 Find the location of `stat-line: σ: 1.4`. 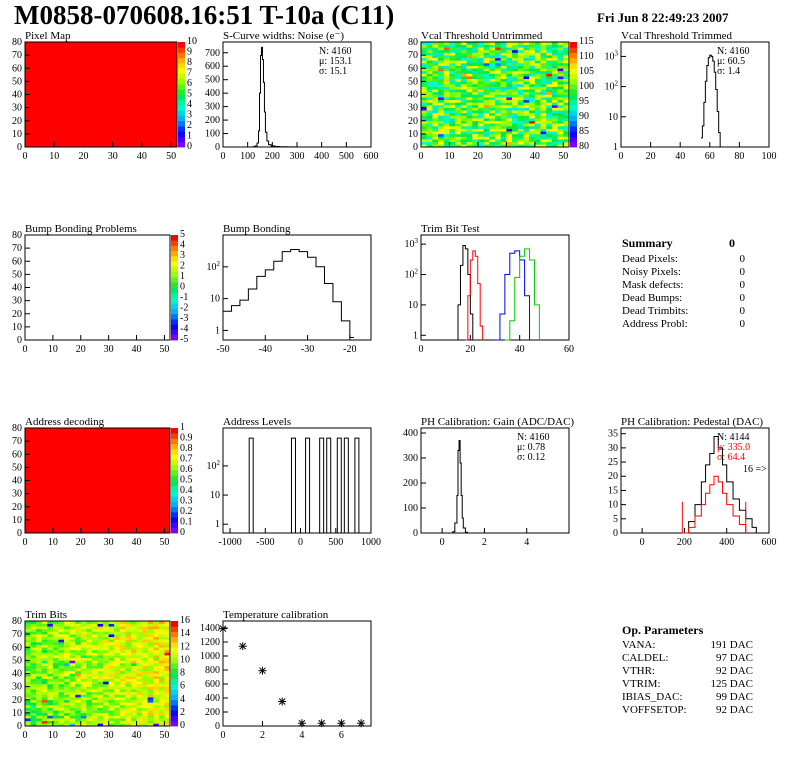

stat-line: σ: 1.4 is located at coordinates (728, 71).